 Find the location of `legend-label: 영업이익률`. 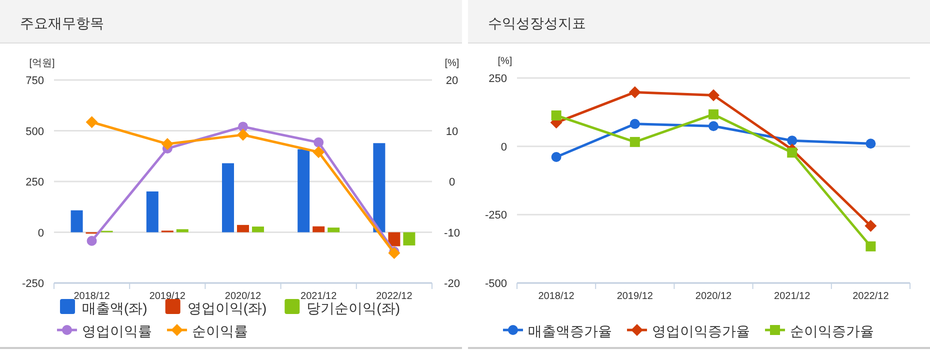

legend-label: 영업이익률 is located at coordinates (117, 331).